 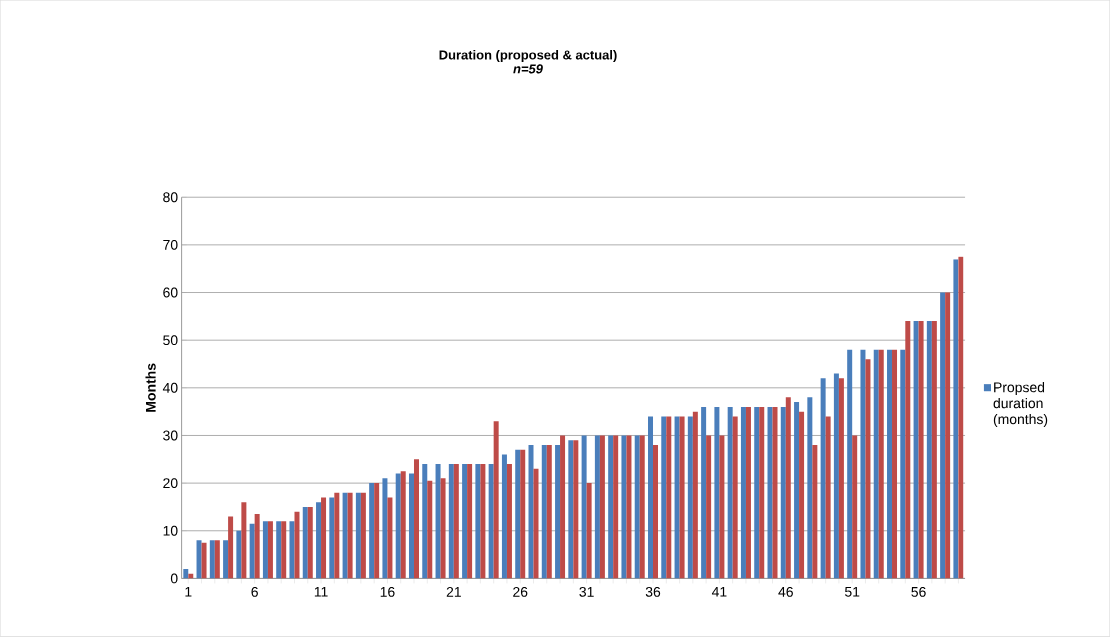 I want to click on x-tick-label: 41, so click(x=719, y=592).